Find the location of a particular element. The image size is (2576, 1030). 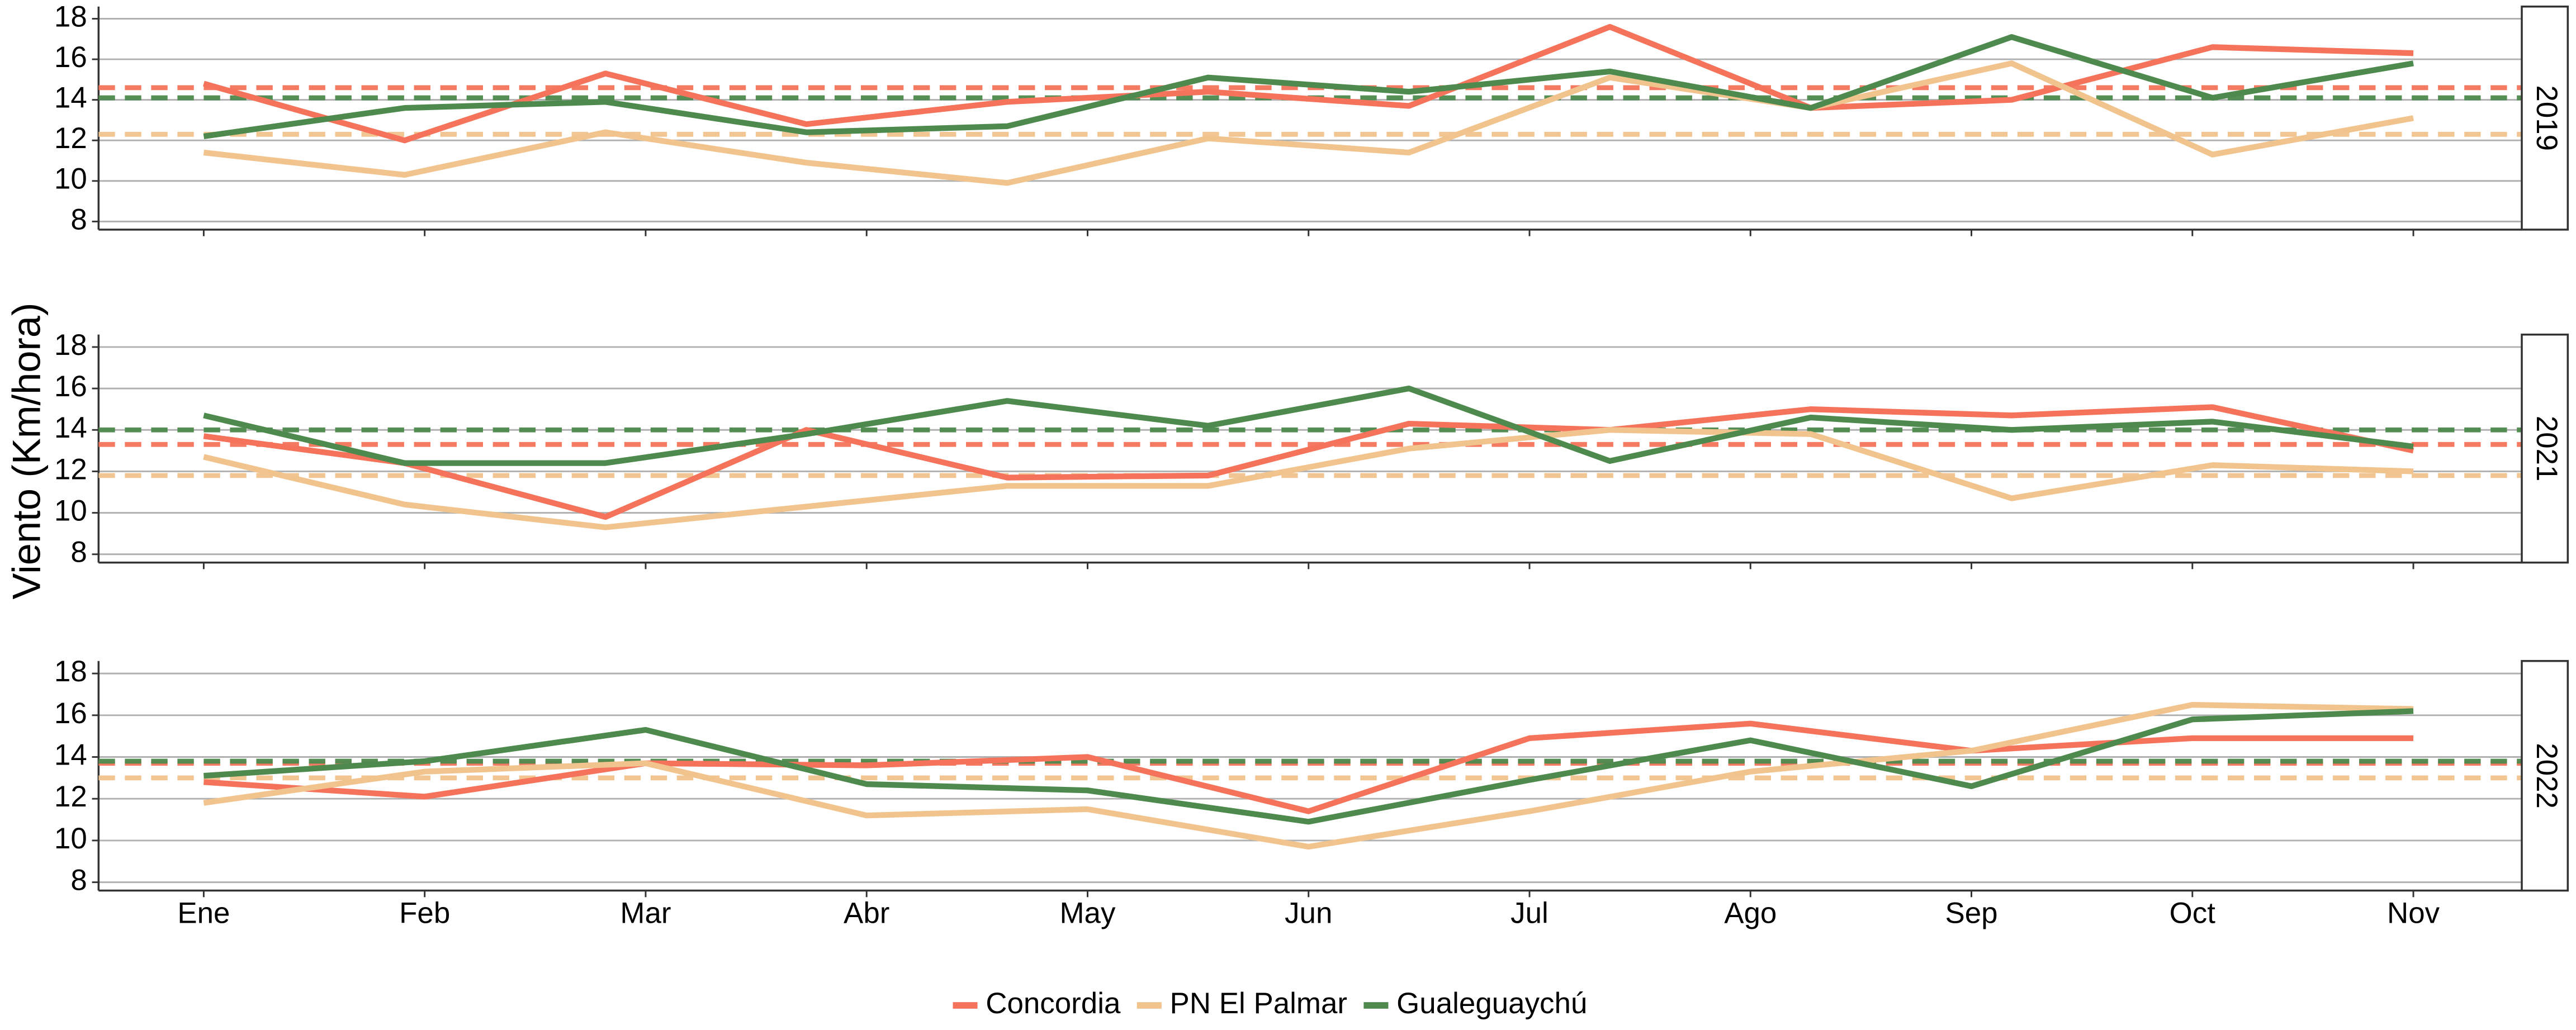

legend-label: Gualeguaychú is located at coordinates (1492, 1003).